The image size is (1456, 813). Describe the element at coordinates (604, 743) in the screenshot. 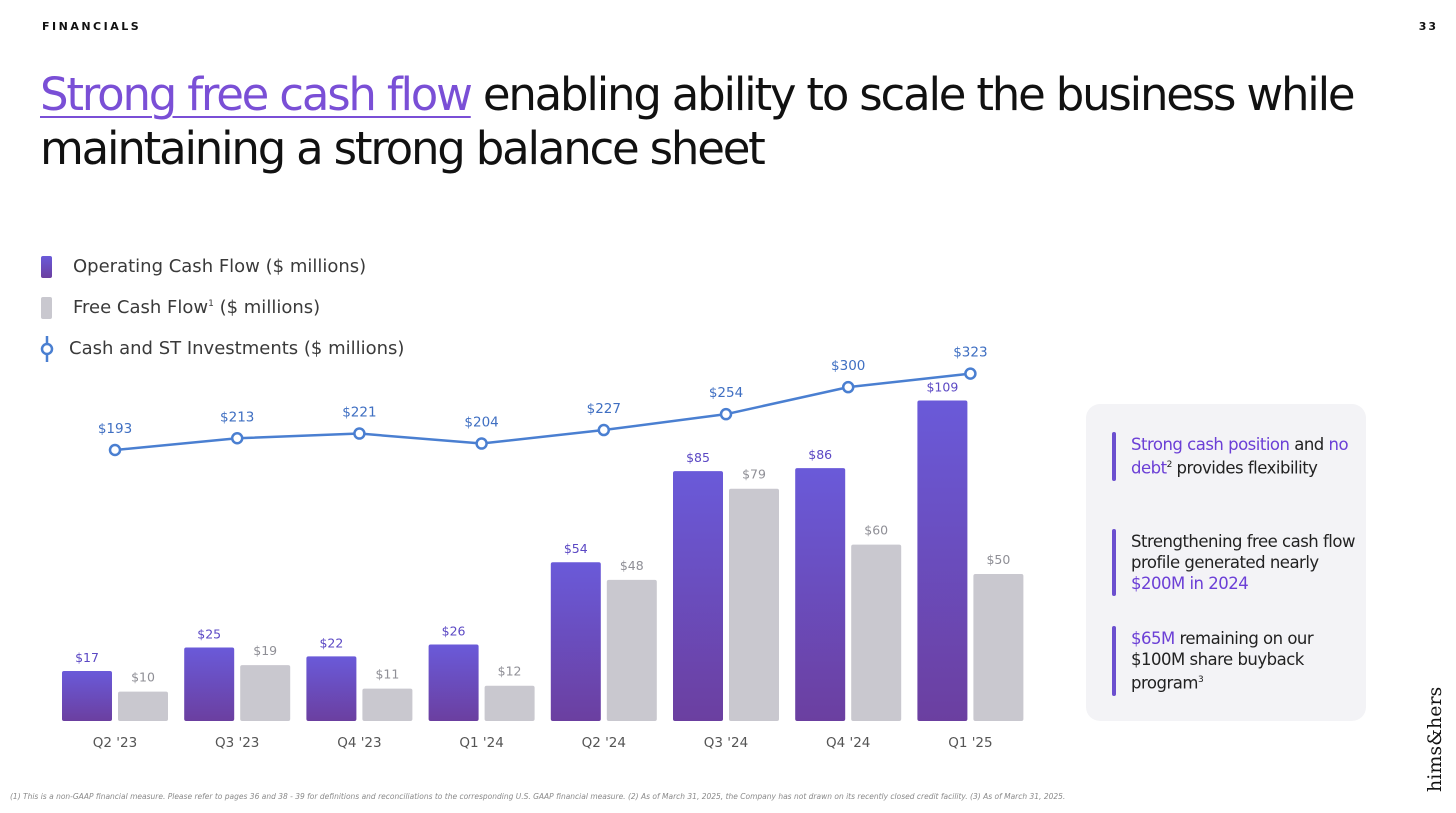

I see `x-axis-tick-label: Q2 '24` at that location.